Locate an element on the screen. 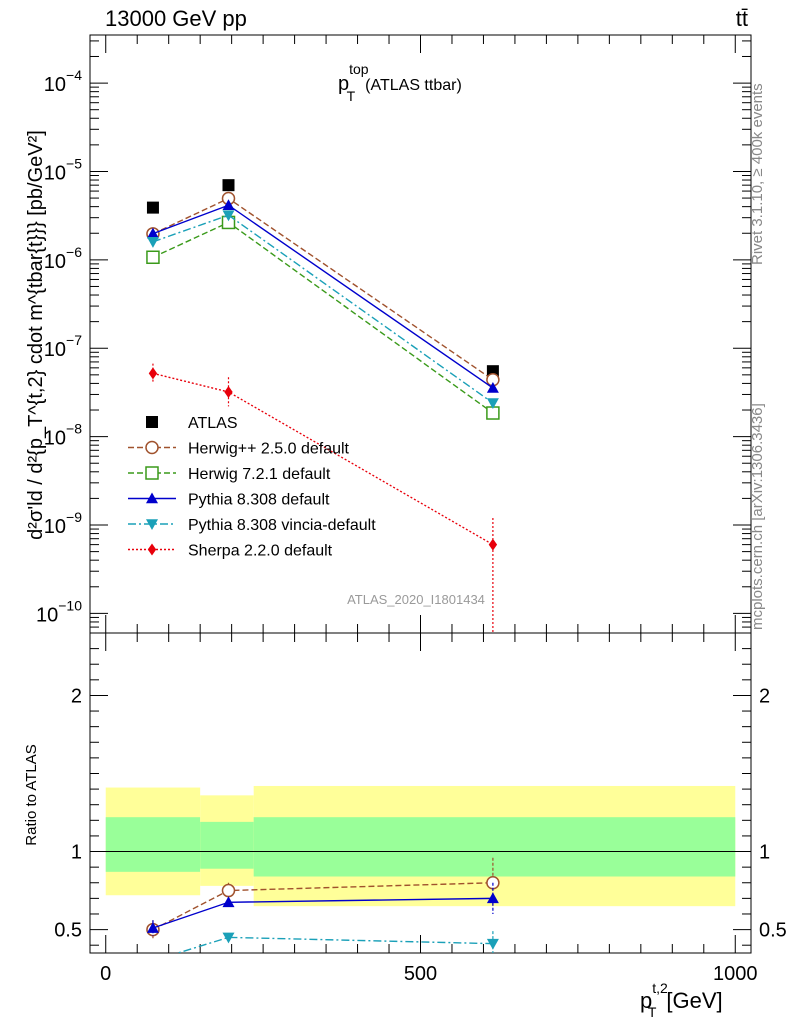  legend-item-pythia-8-308-vincia-default: Pythia 8.308 vincia-default is located at coordinates (252, 525).